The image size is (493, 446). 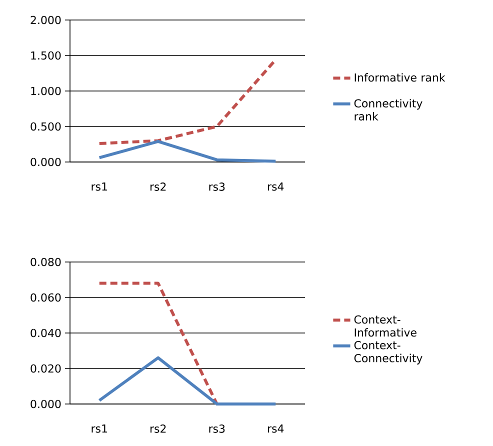 I want to click on y-tick-label: 1.500, so click(x=46, y=55).